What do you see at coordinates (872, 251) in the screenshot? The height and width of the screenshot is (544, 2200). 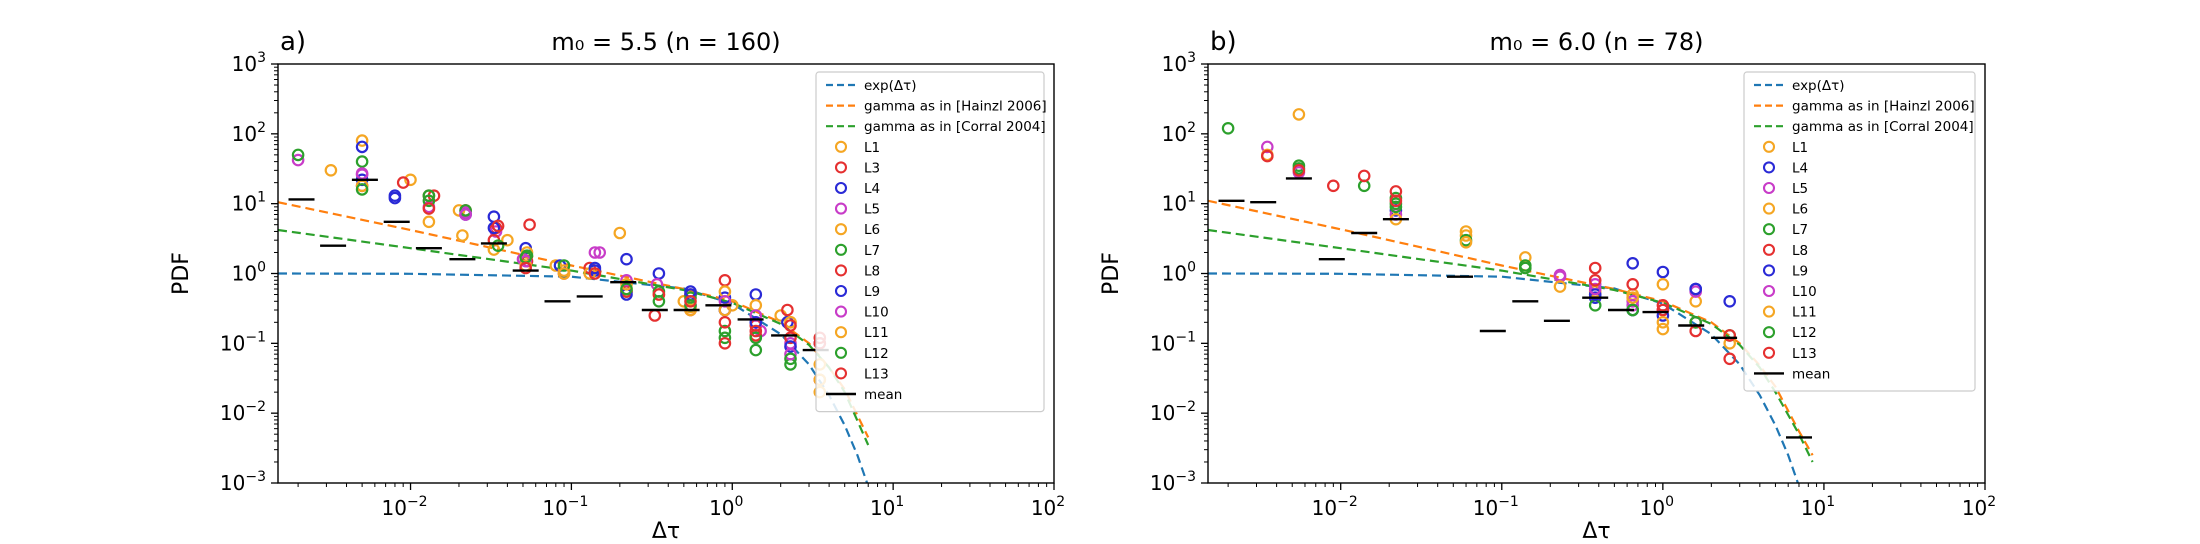 I see `legend-label: L7` at bounding box center [872, 251].